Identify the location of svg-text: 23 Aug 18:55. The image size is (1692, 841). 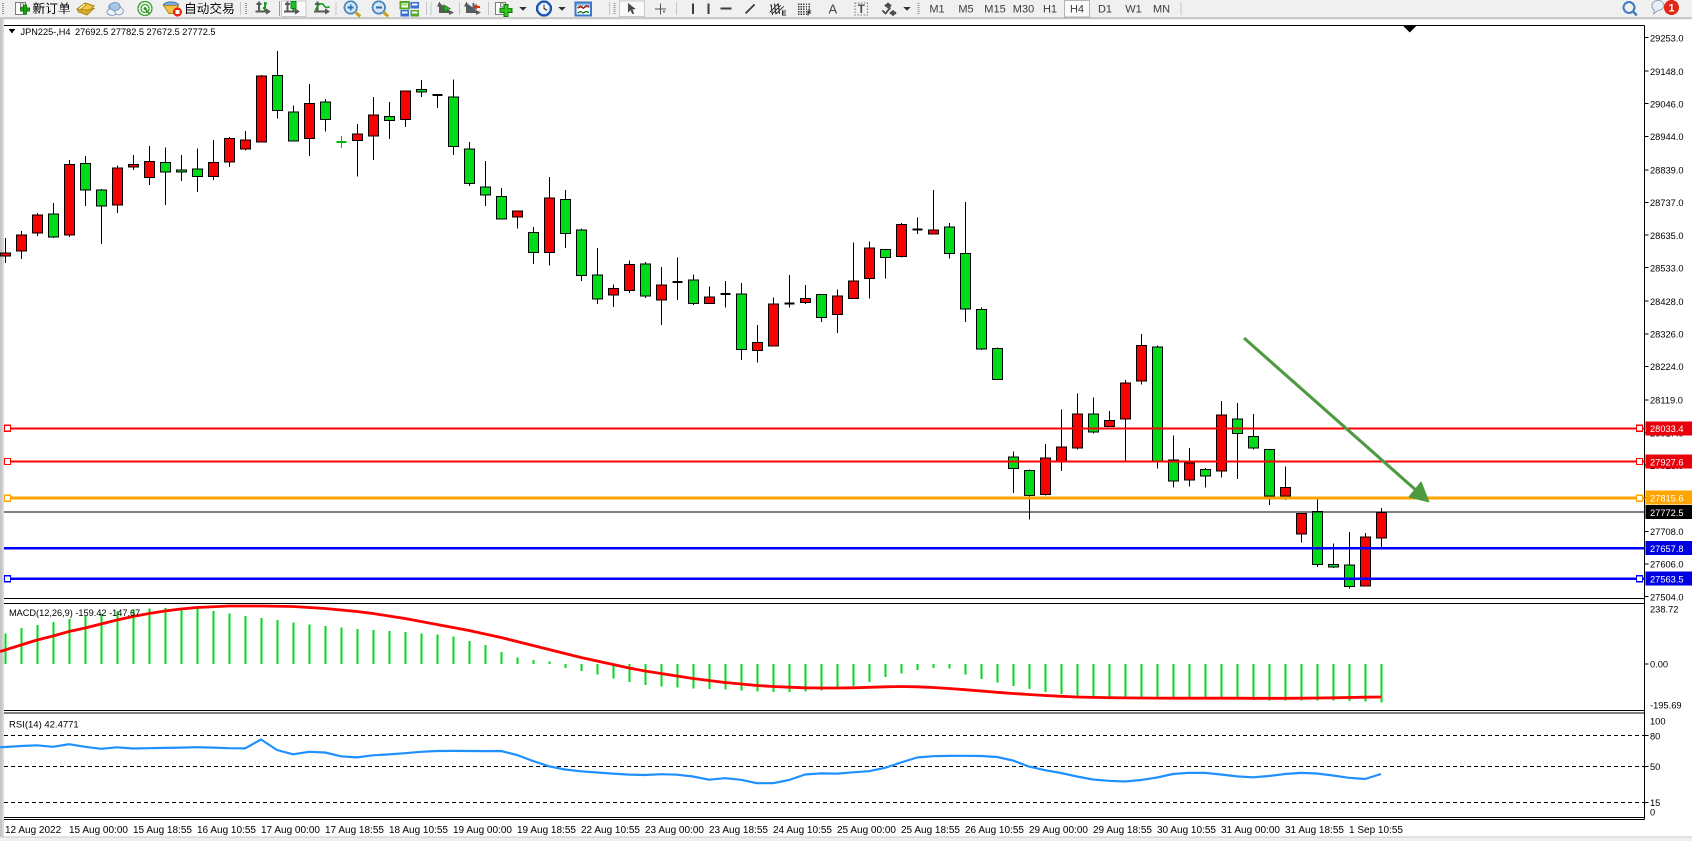
(738, 830).